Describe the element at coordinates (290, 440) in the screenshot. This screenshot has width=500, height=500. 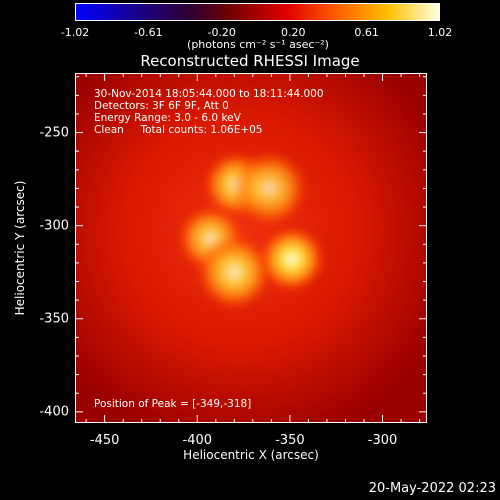
I see `x-tick-label: -350` at that location.